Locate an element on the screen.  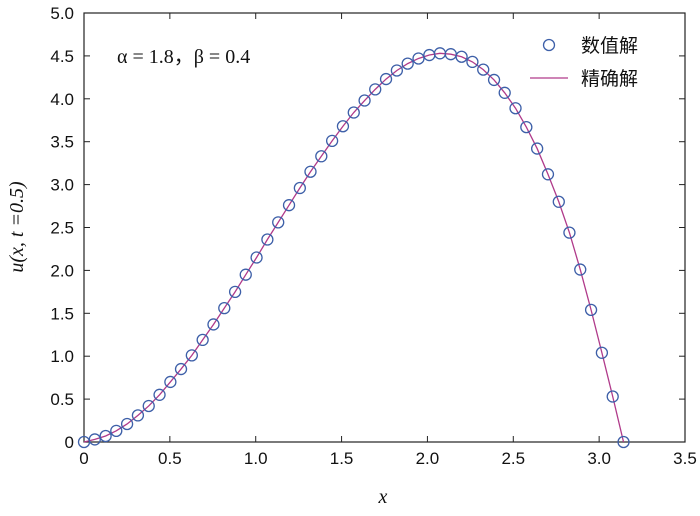
y-tick-label: 4.0 is located at coordinates (62, 99).